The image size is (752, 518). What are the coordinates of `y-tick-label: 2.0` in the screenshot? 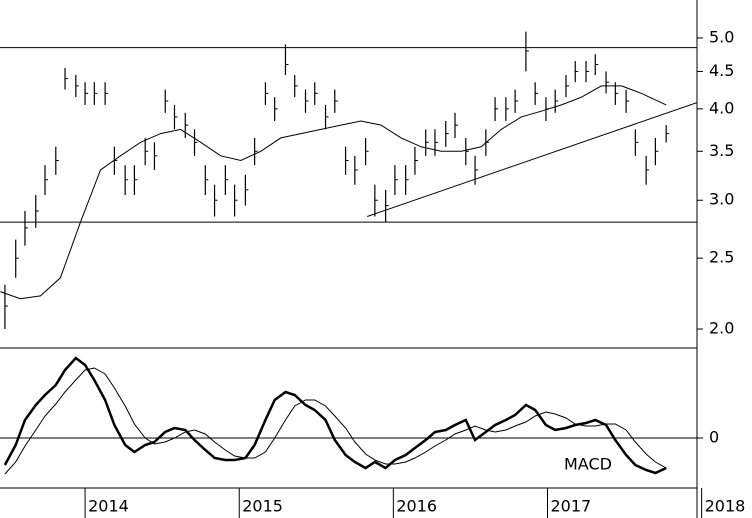 It's located at (721, 328).